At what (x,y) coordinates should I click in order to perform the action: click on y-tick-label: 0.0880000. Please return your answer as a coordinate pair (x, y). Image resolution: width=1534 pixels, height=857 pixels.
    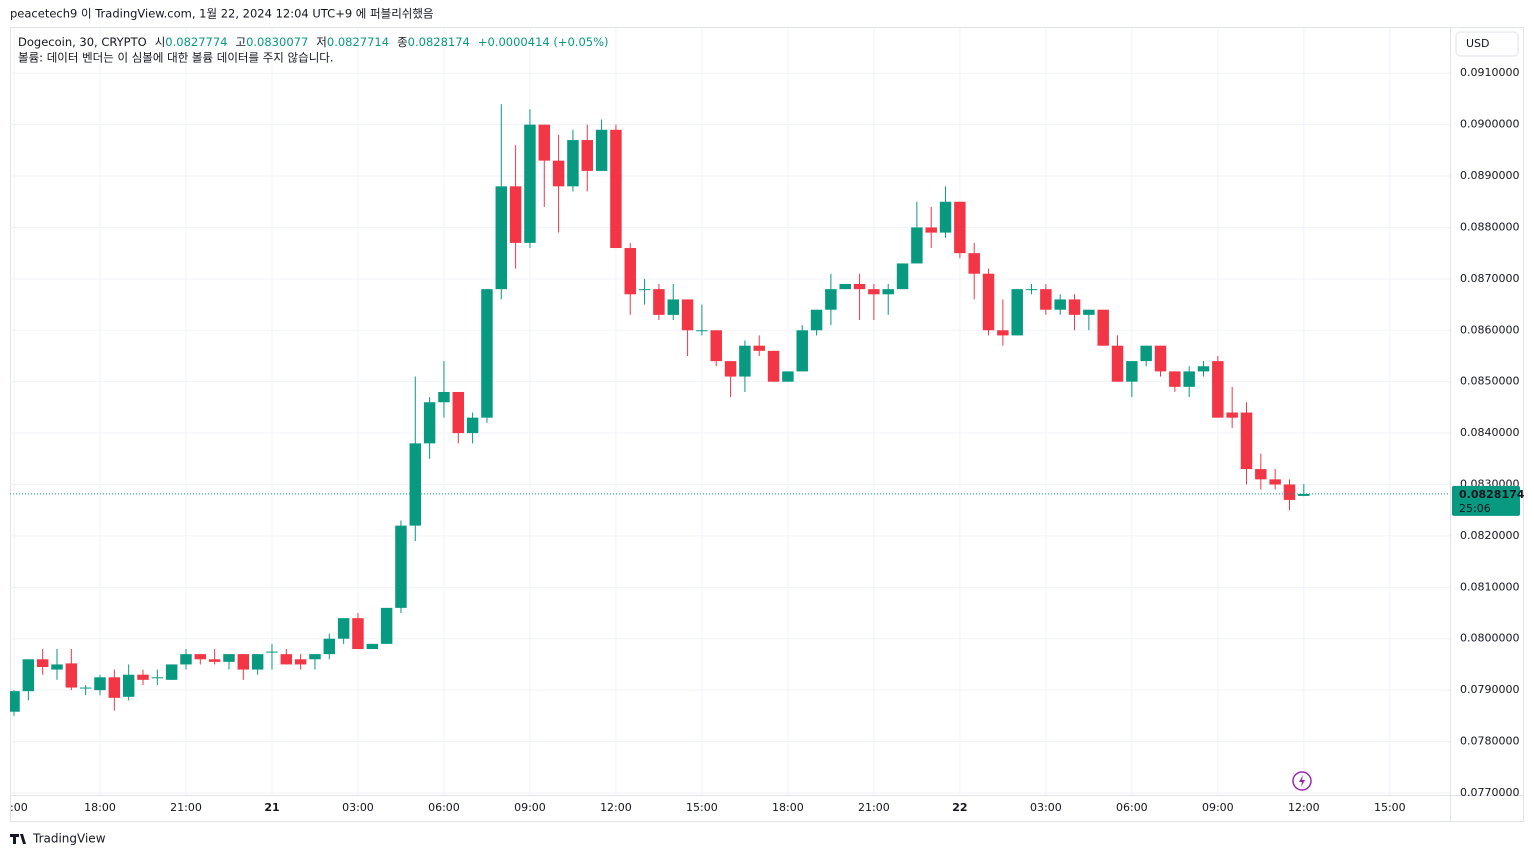
    Looking at the image, I should click on (1490, 226).